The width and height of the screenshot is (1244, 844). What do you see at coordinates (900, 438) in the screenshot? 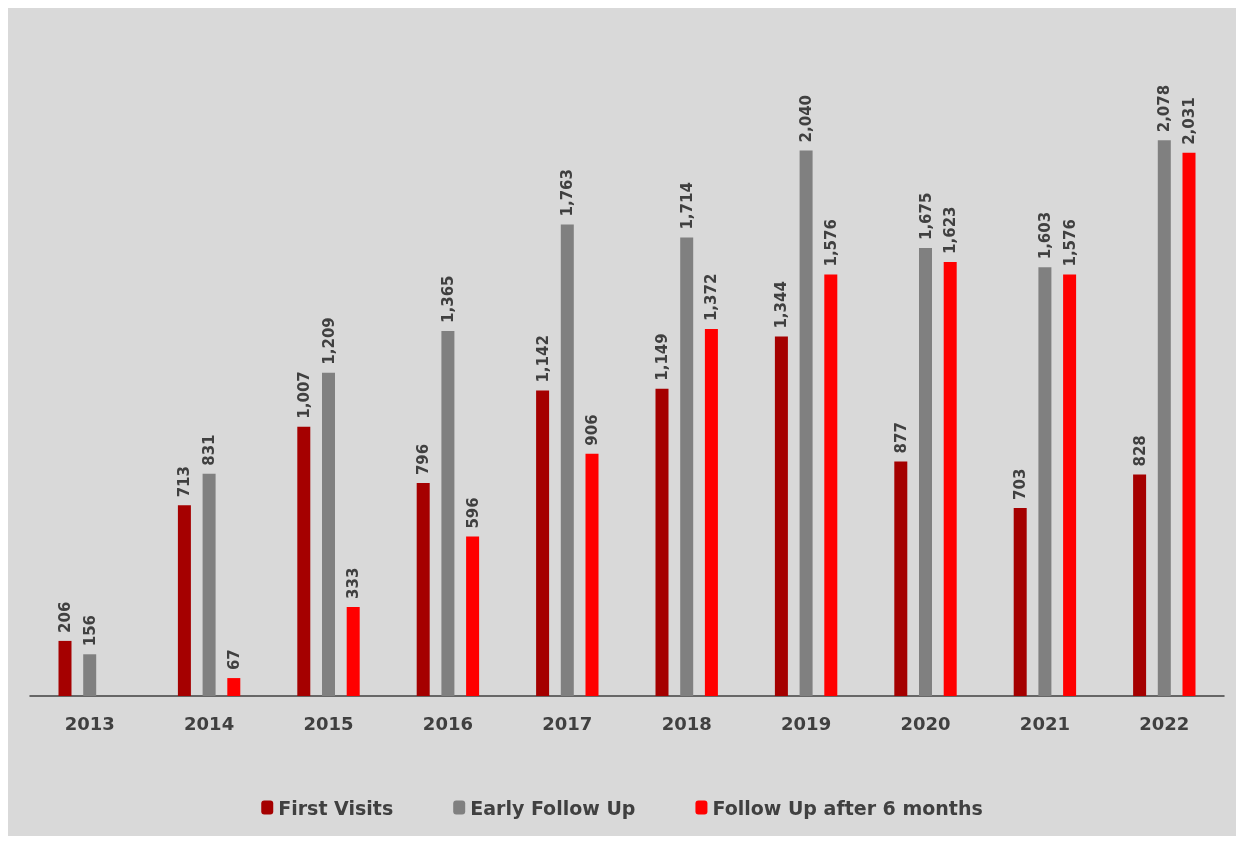
I see `data-label: 877` at bounding box center [900, 438].